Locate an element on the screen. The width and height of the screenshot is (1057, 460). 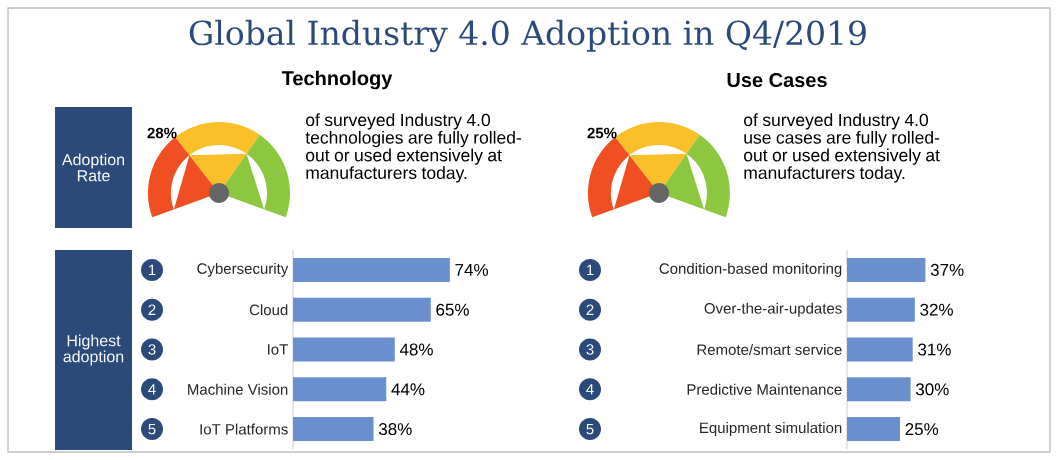
data-label: 25% is located at coordinates (922, 429).